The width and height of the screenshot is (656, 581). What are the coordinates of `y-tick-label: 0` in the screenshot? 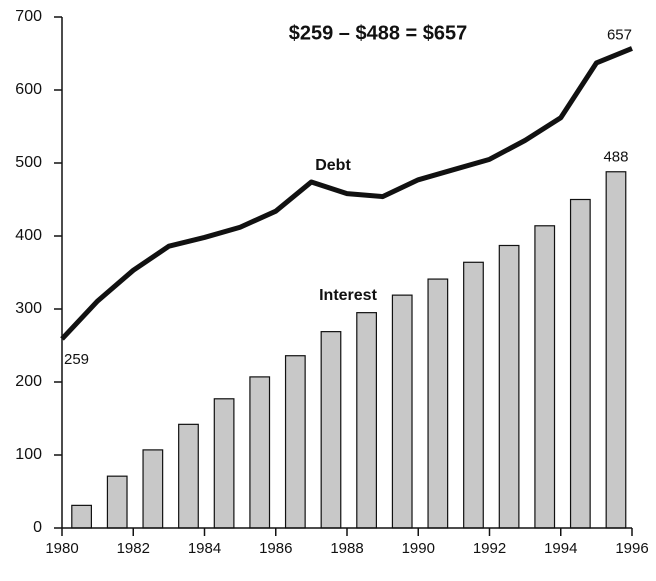 It's located at (37, 527).